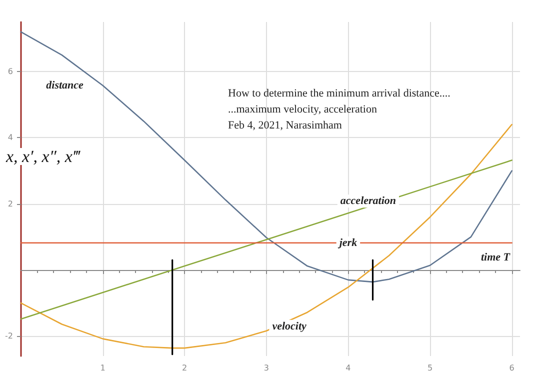  What do you see at coordinates (103, 368) in the screenshot?
I see `x-tick-label: 1` at bounding box center [103, 368].